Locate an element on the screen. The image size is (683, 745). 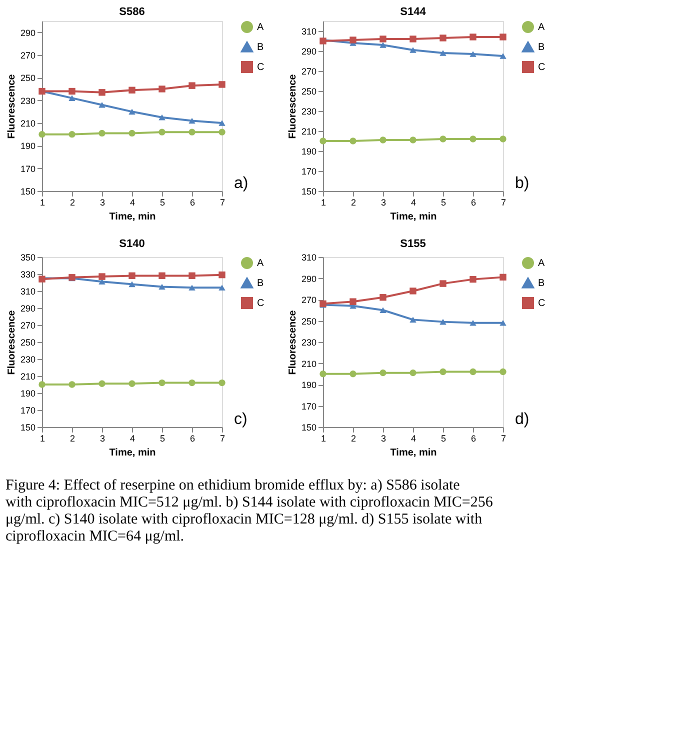
text: d) is located at coordinates (522, 419).